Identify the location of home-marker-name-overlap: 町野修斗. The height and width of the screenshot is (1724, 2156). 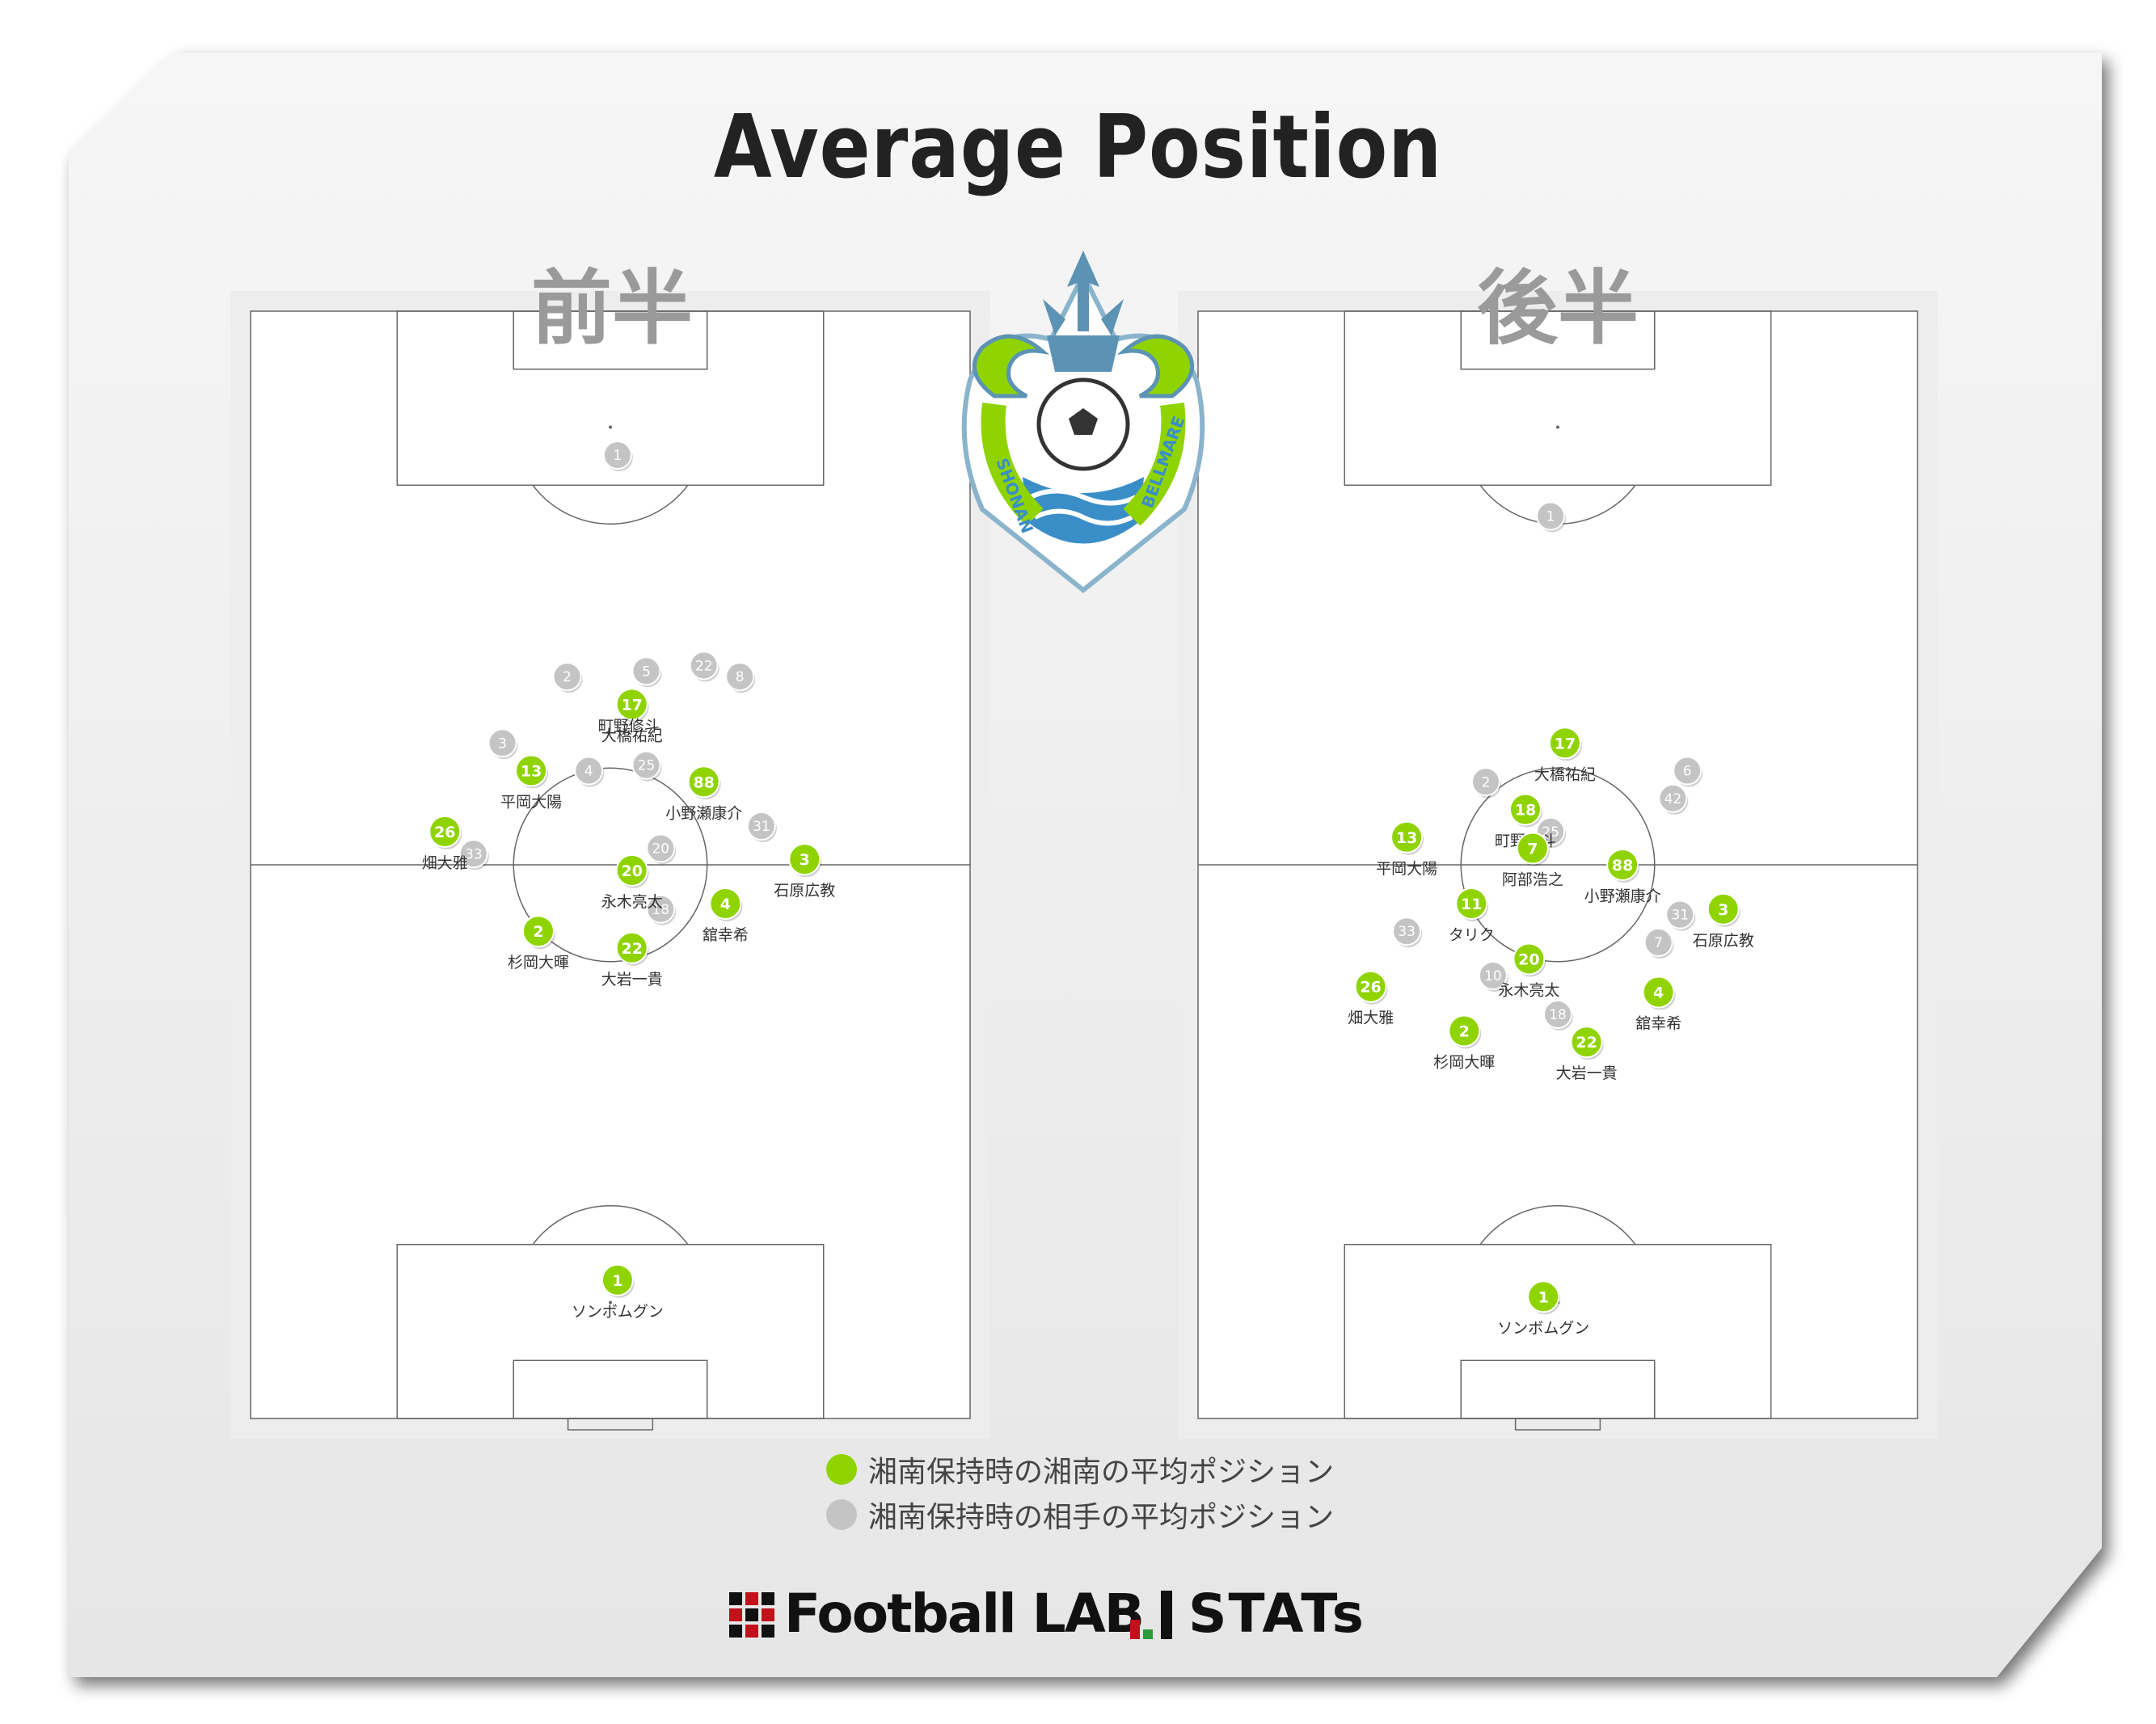
(629, 726).